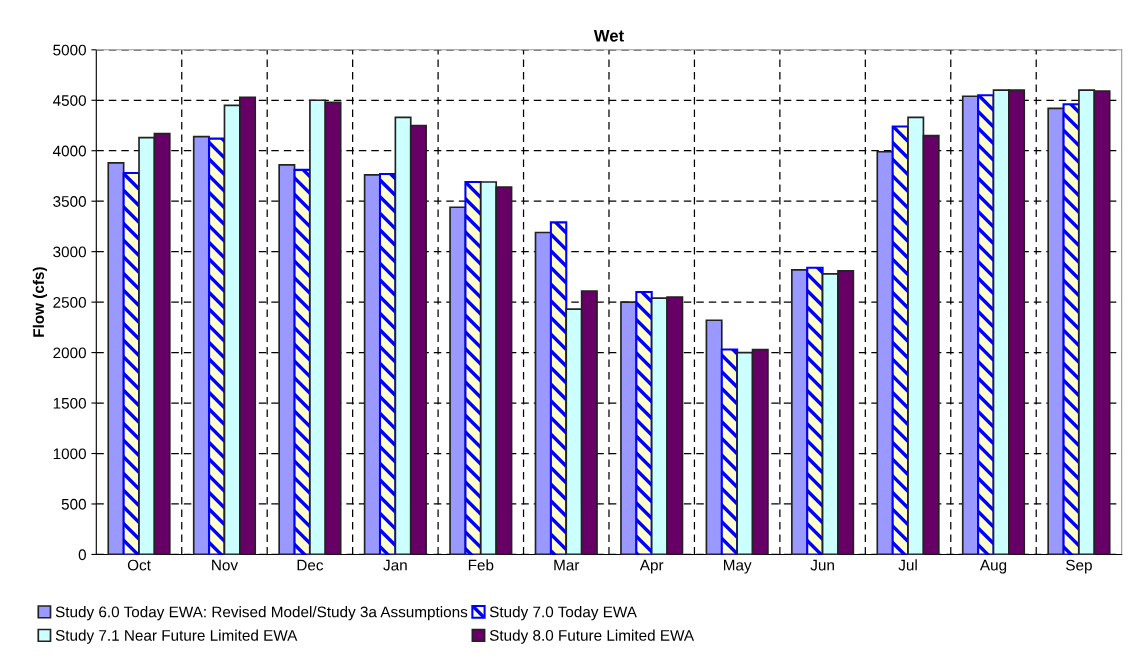  I want to click on legend-label: Study 7.1 Near Future Limited EWA, so click(176, 636).